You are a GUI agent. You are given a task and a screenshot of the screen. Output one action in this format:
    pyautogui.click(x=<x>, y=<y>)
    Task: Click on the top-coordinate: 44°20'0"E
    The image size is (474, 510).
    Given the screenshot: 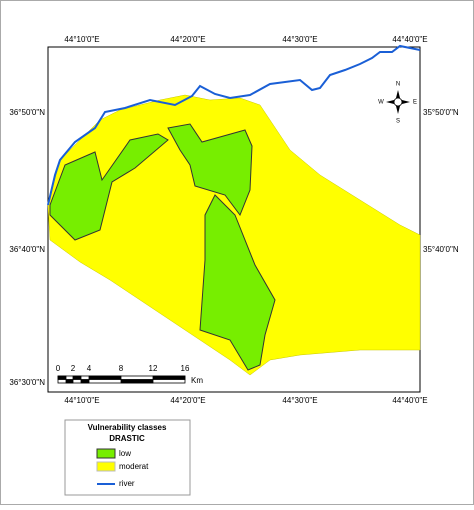 What is the action you would take?
    pyautogui.click(x=187, y=39)
    